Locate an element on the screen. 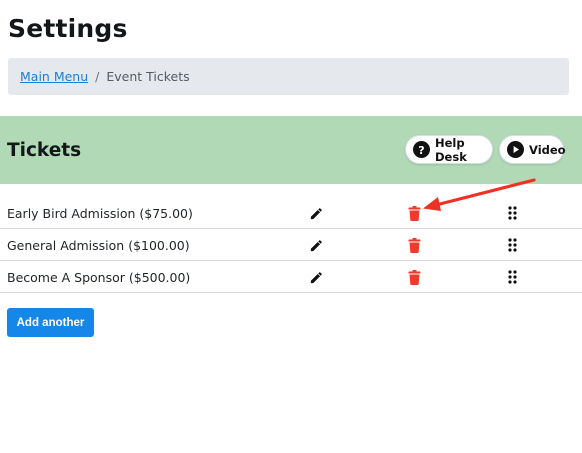 Image resolution: width=582 pixels, height=453 pixels. help-desk-label: Help Desk is located at coordinates (451, 149).